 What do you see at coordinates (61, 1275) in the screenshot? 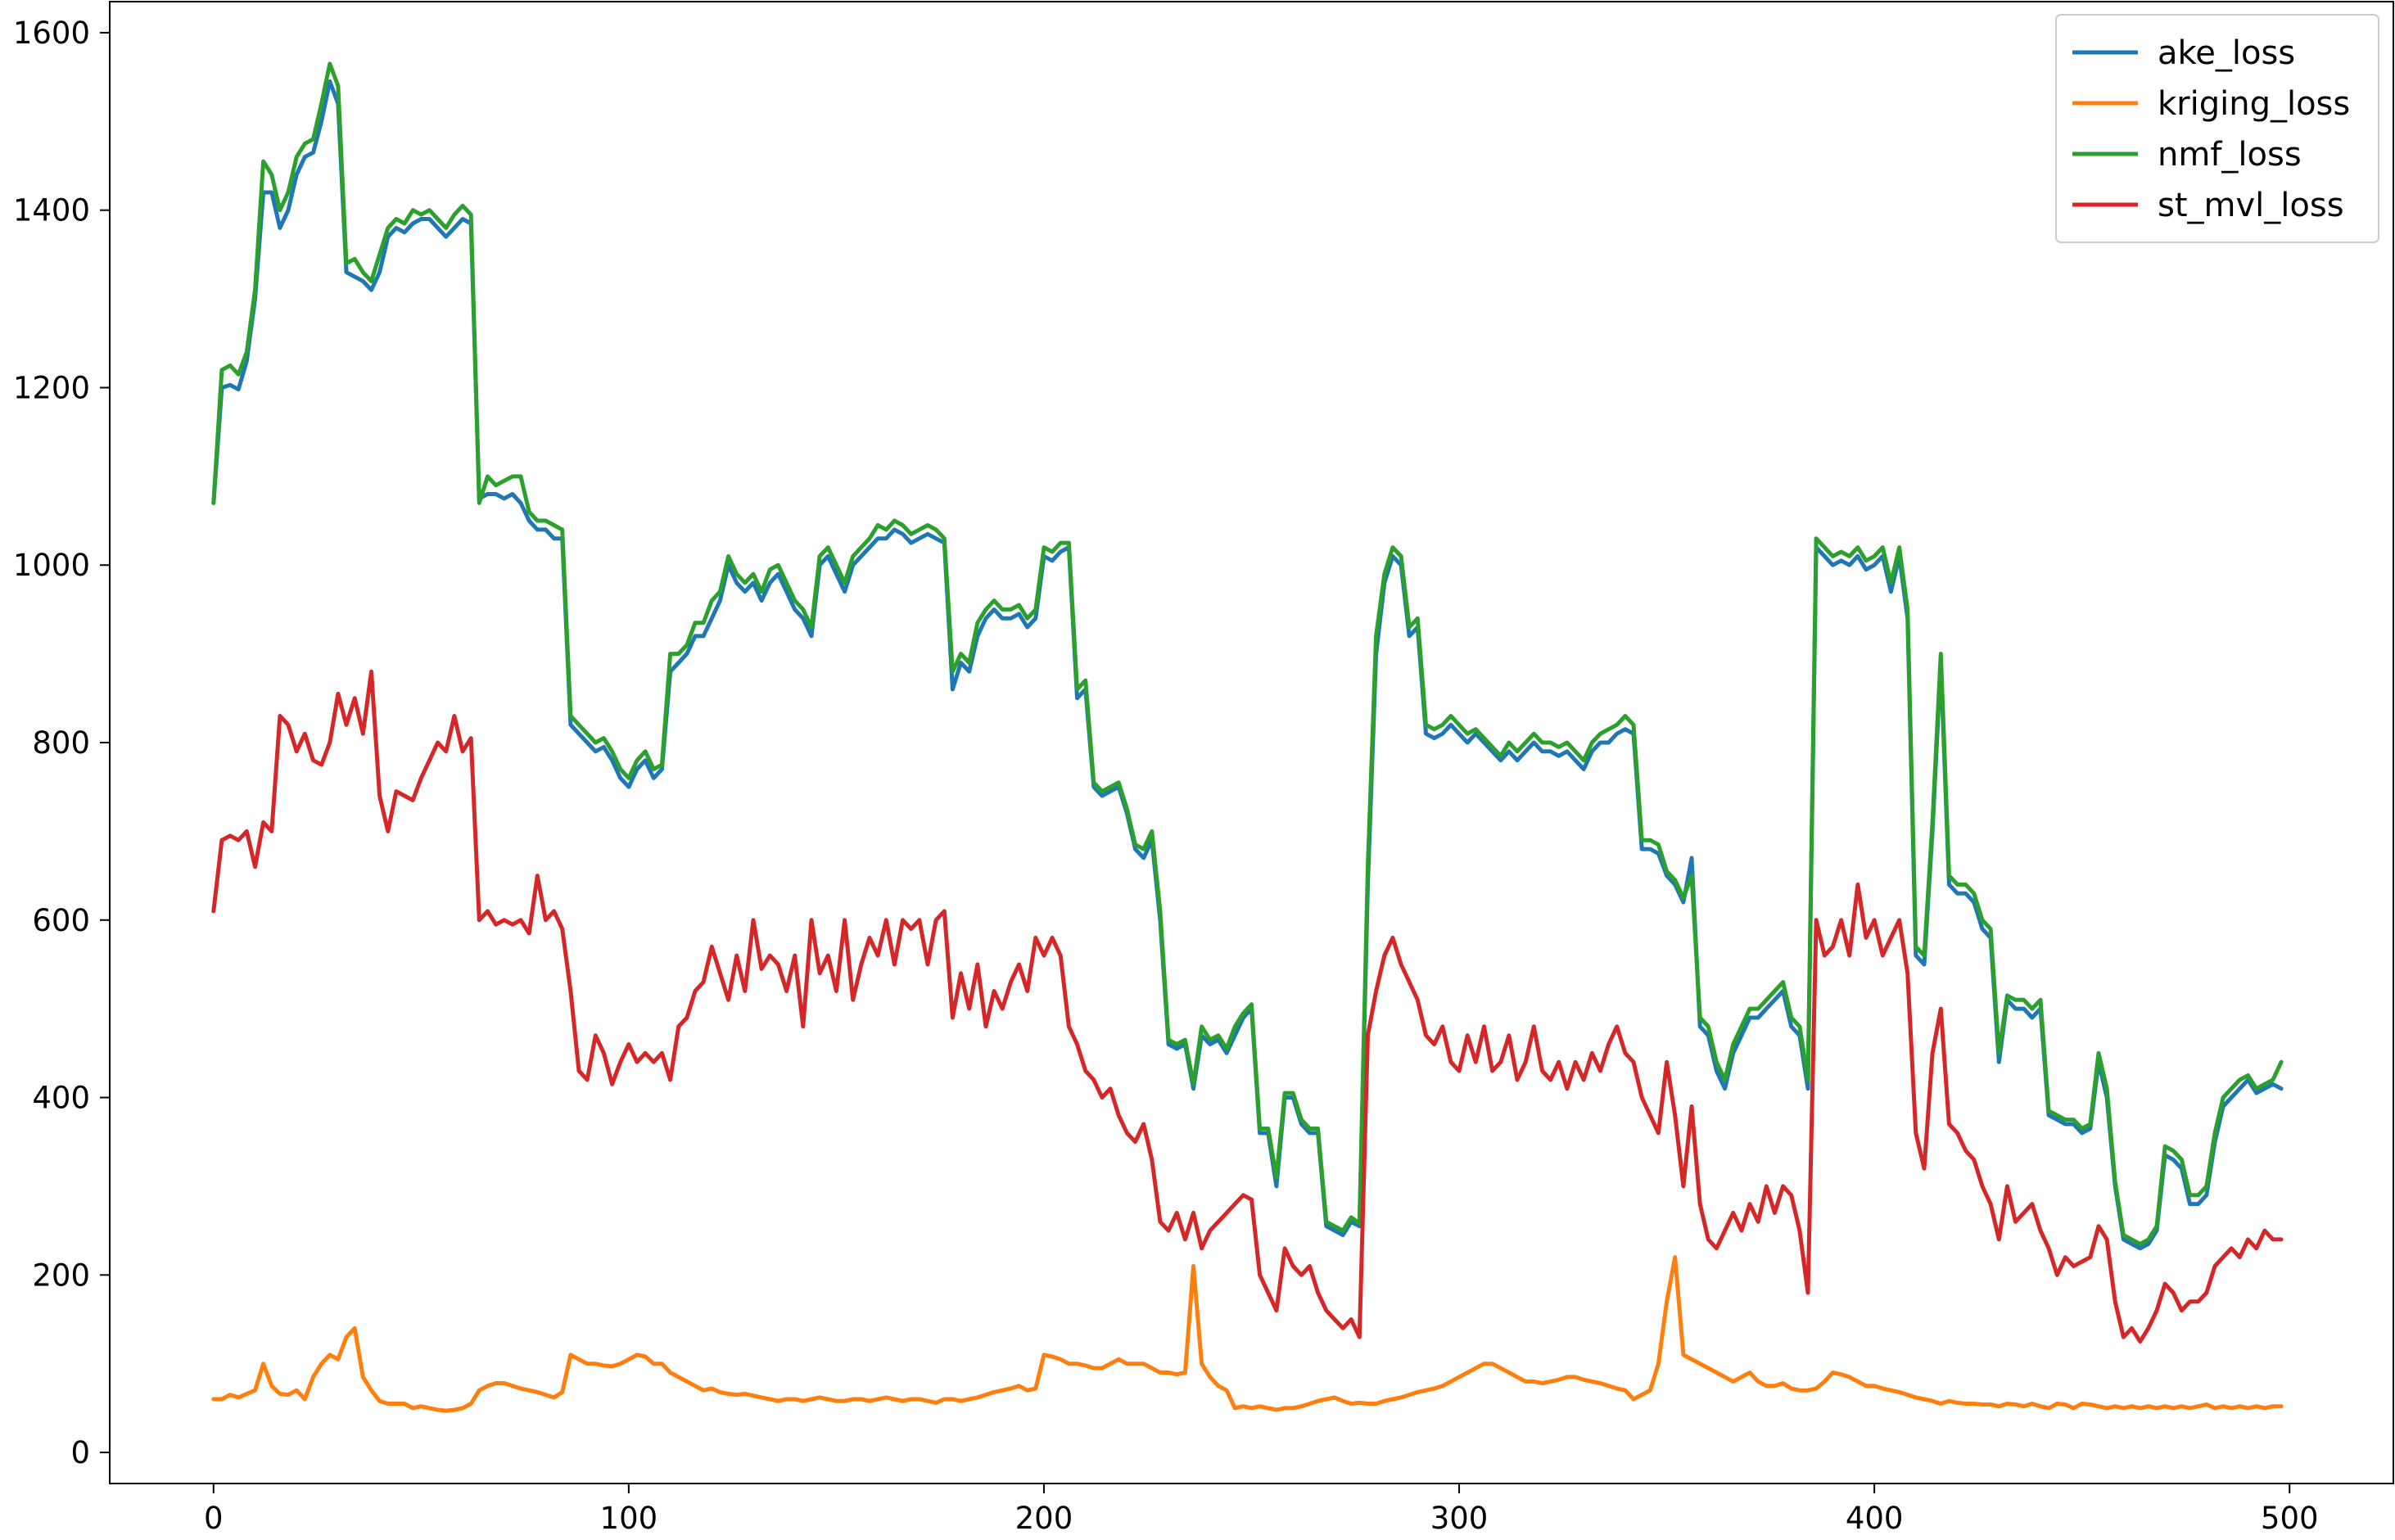
I see `y-tick-label: 200` at bounding box center [61, 1275].